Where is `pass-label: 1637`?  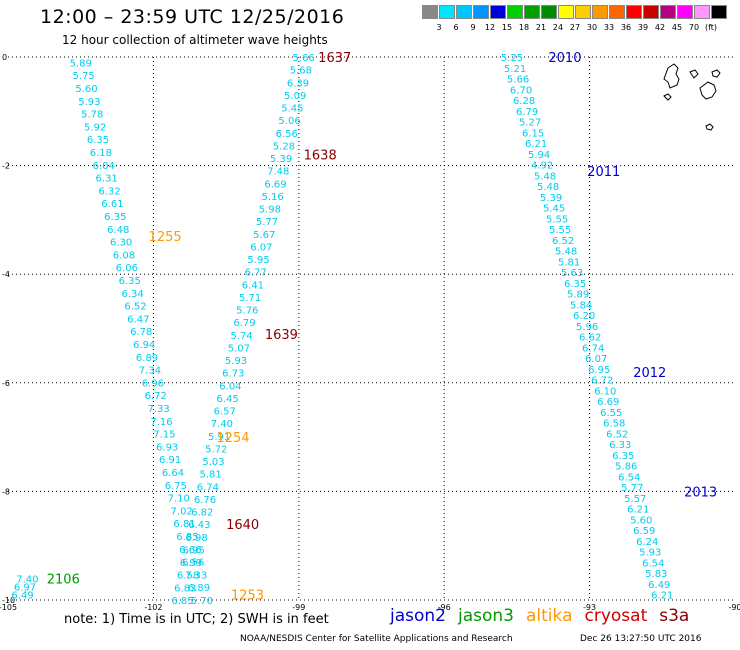
pass-label: 1637 is located at coordinates (334, 58).